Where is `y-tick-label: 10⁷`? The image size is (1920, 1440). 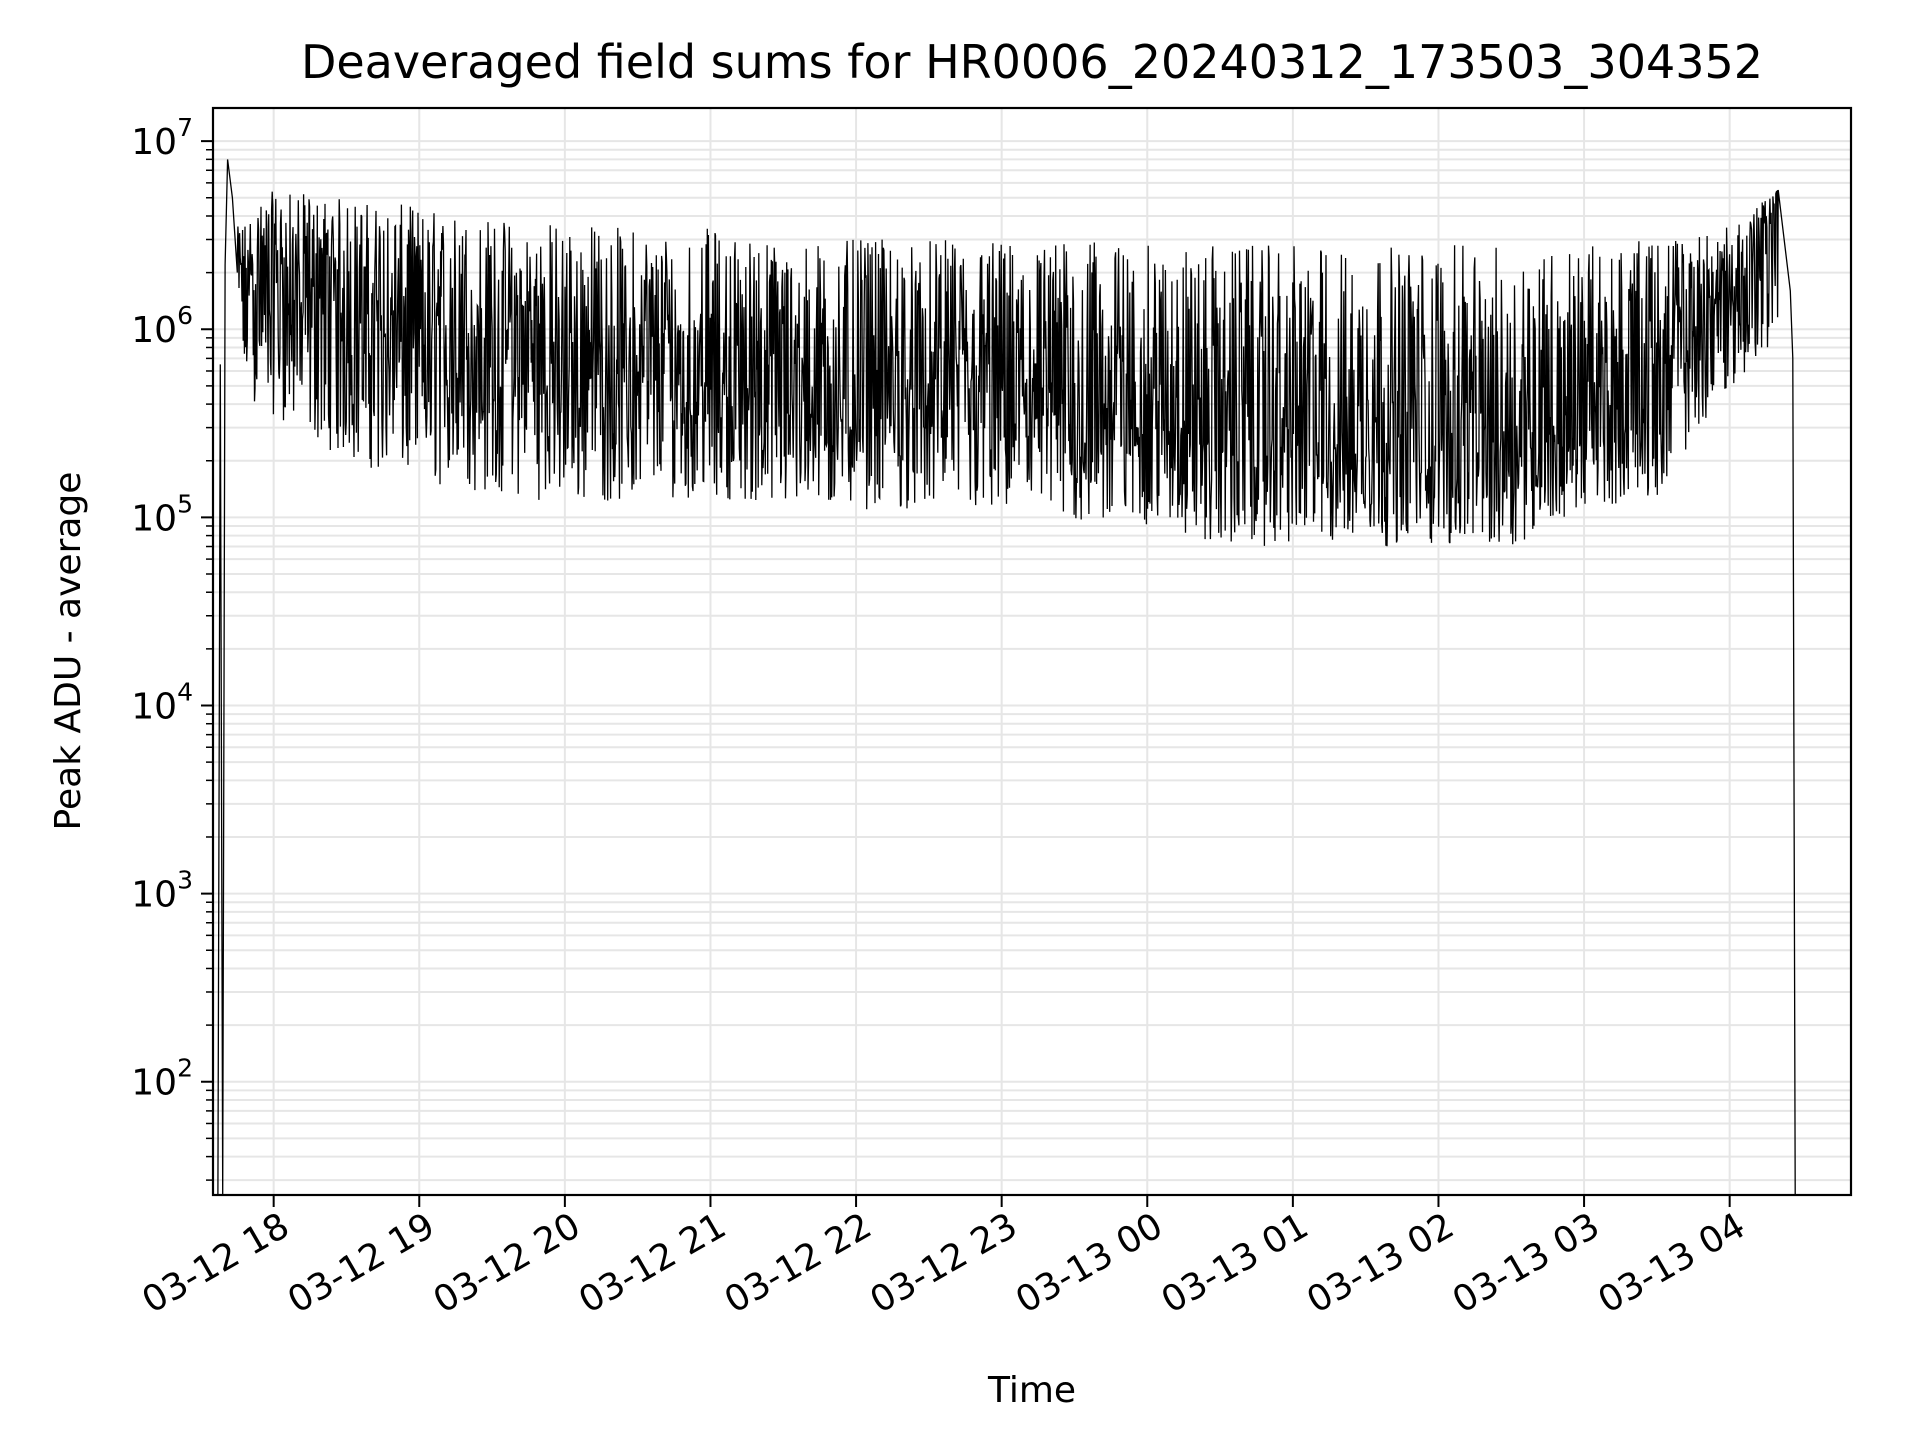 y-tick-label: 10⁷ is located at coordinates (162, 138).